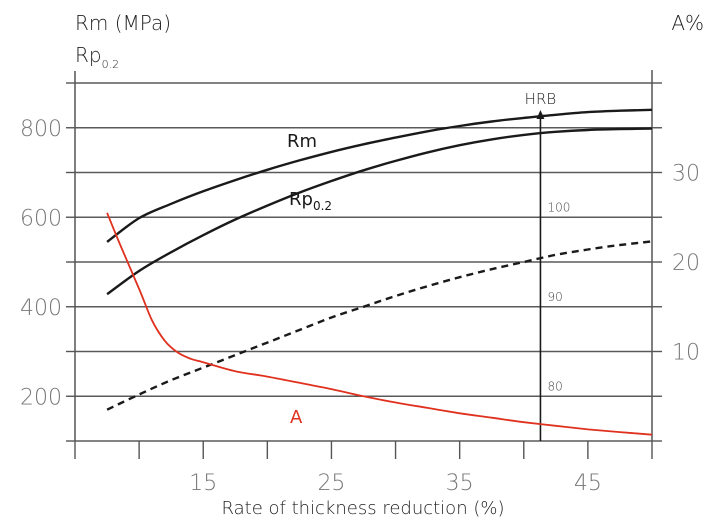 This screenshot has height=522, width=720. What do you see at coordinates (687, 23) in the screenshot?
I see `right-axis-label: A%` at bounding box center [687, 23].